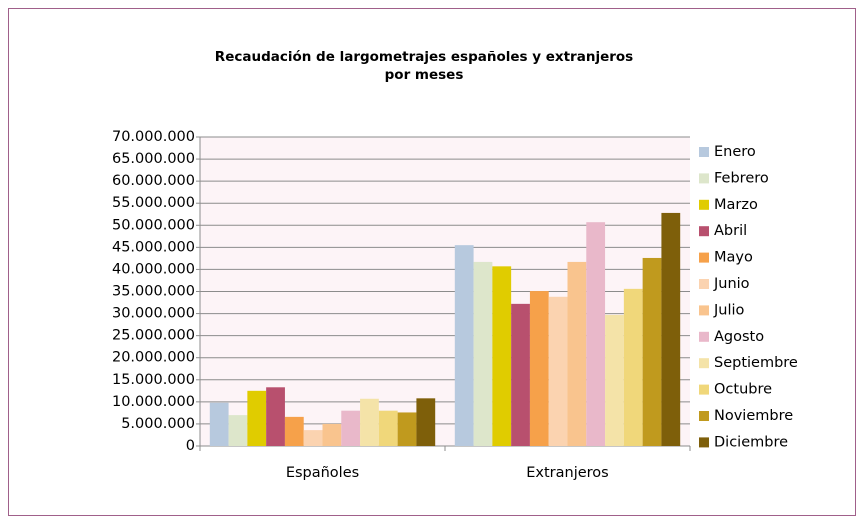 This screenshot has height=526, width=866. Describe the element at coordinates (153, 269) in the screenshot. I see `y-tick-label: 40.000.000` at that location.